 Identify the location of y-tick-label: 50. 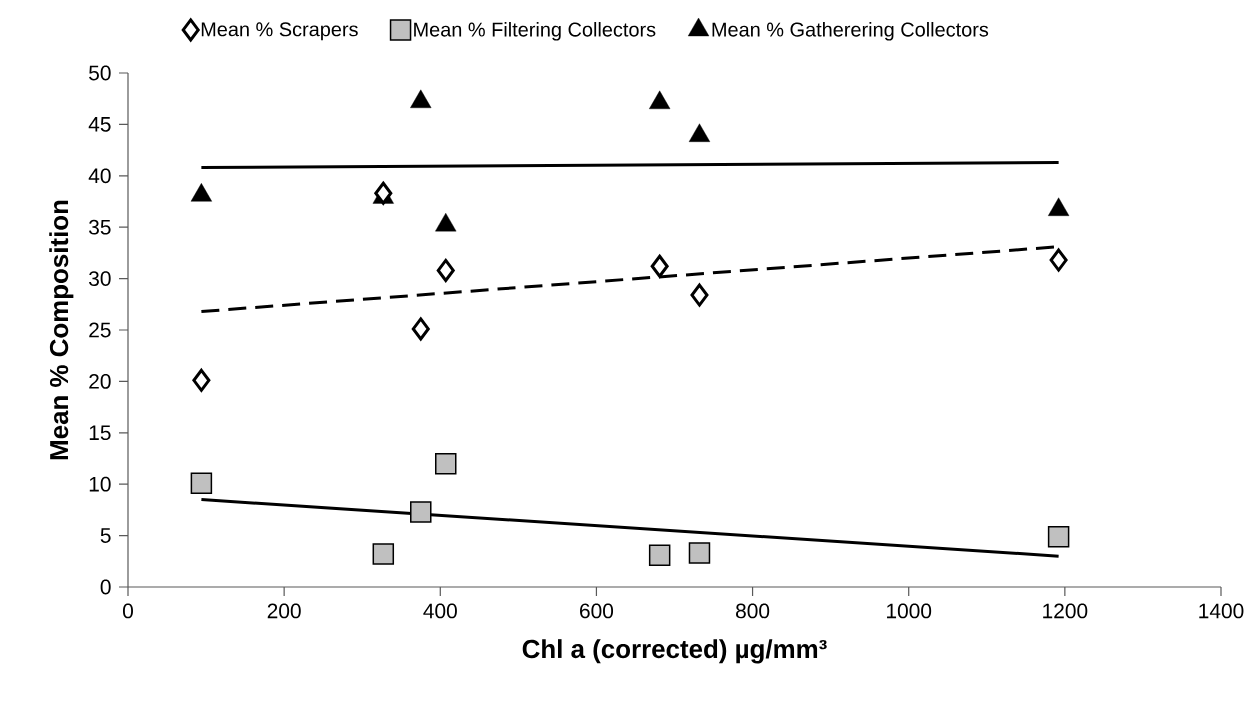
(100, 73).